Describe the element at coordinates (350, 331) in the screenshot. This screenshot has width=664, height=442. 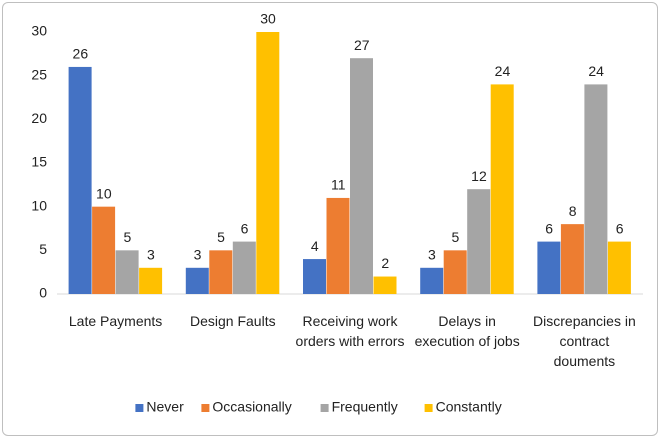
I see `x-tick-label: Receiving work orders with errors` at that location.